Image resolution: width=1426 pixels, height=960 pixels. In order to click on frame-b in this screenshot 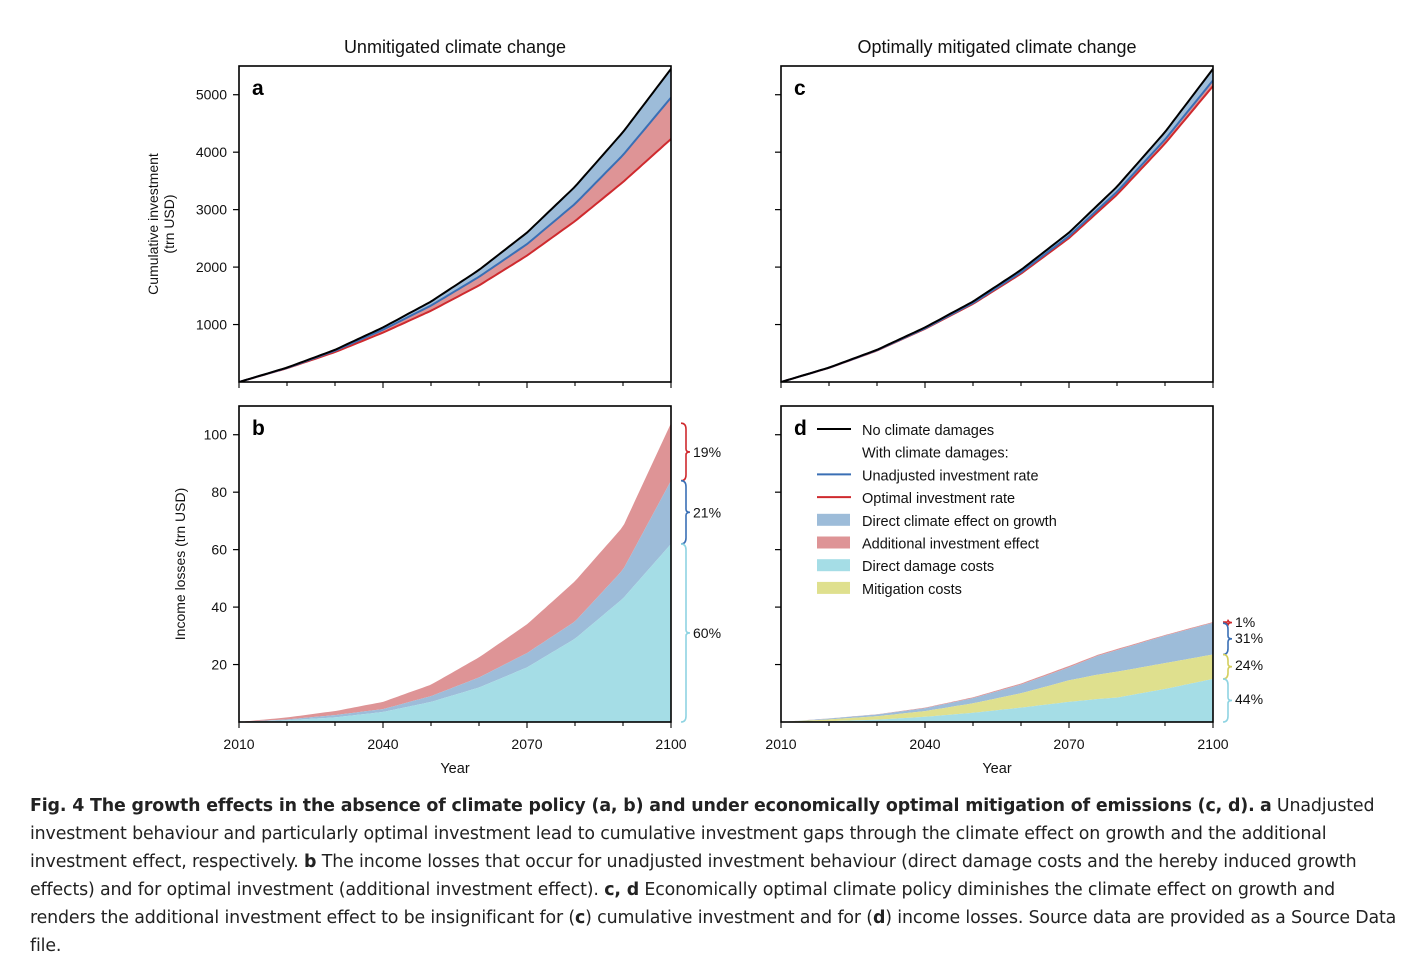, I will do `click(455, 564)`.